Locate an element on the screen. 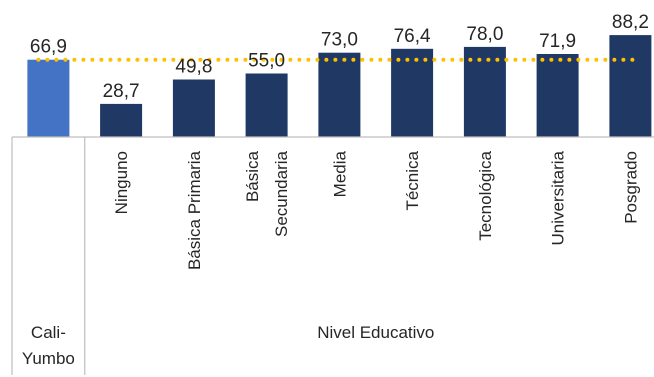 Image resolution: width=654 pixels, height=377 pixels. bar-basica-secundaria is located at coordinates (266, 105).